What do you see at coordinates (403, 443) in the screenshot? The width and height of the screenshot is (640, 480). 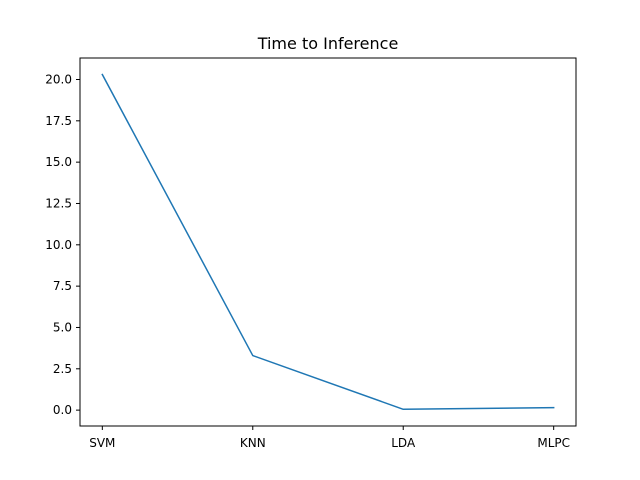 I see `x-tick-label: LDA` at bounding box center [403, 443].